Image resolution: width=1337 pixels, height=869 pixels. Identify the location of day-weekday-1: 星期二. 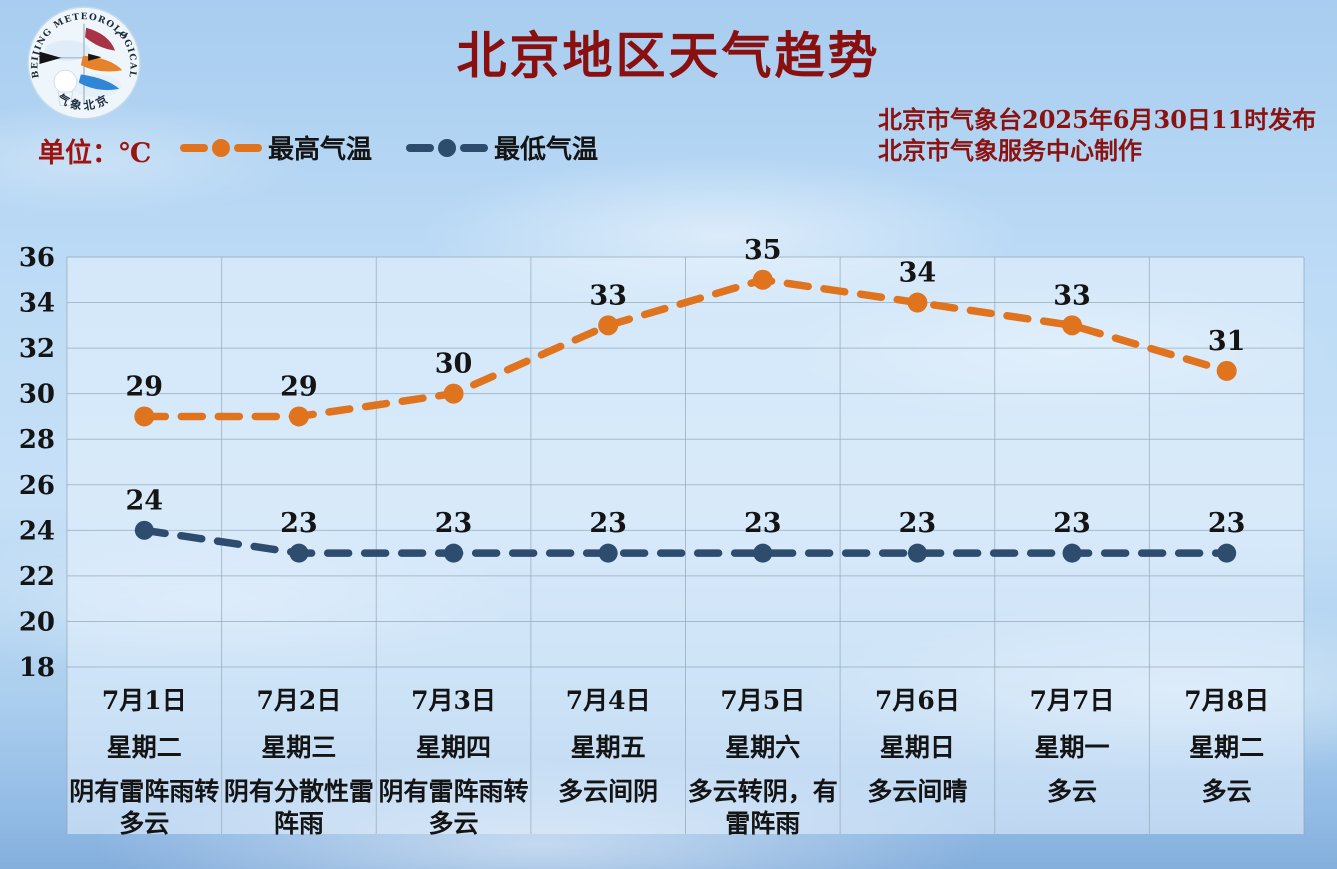
(144, 747).